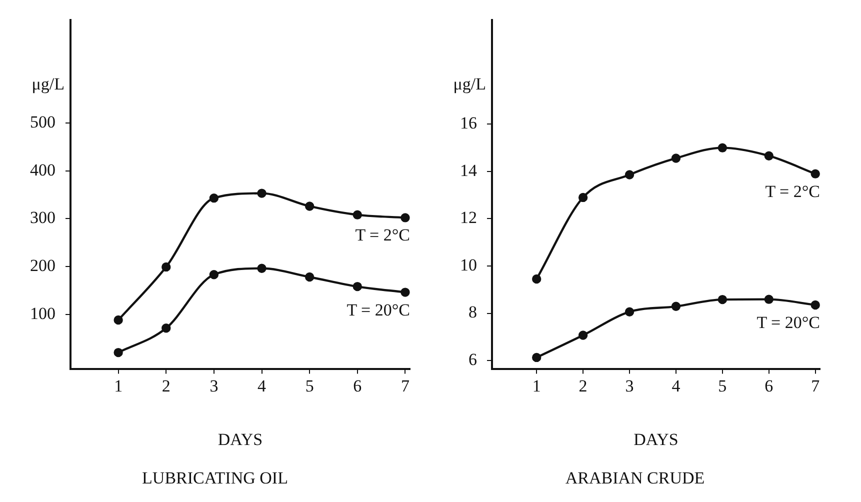  What do you see at coordinates (468, 123) in the screenshot?
I see `y-tick-label: 16` at bounding box center [468, 123].